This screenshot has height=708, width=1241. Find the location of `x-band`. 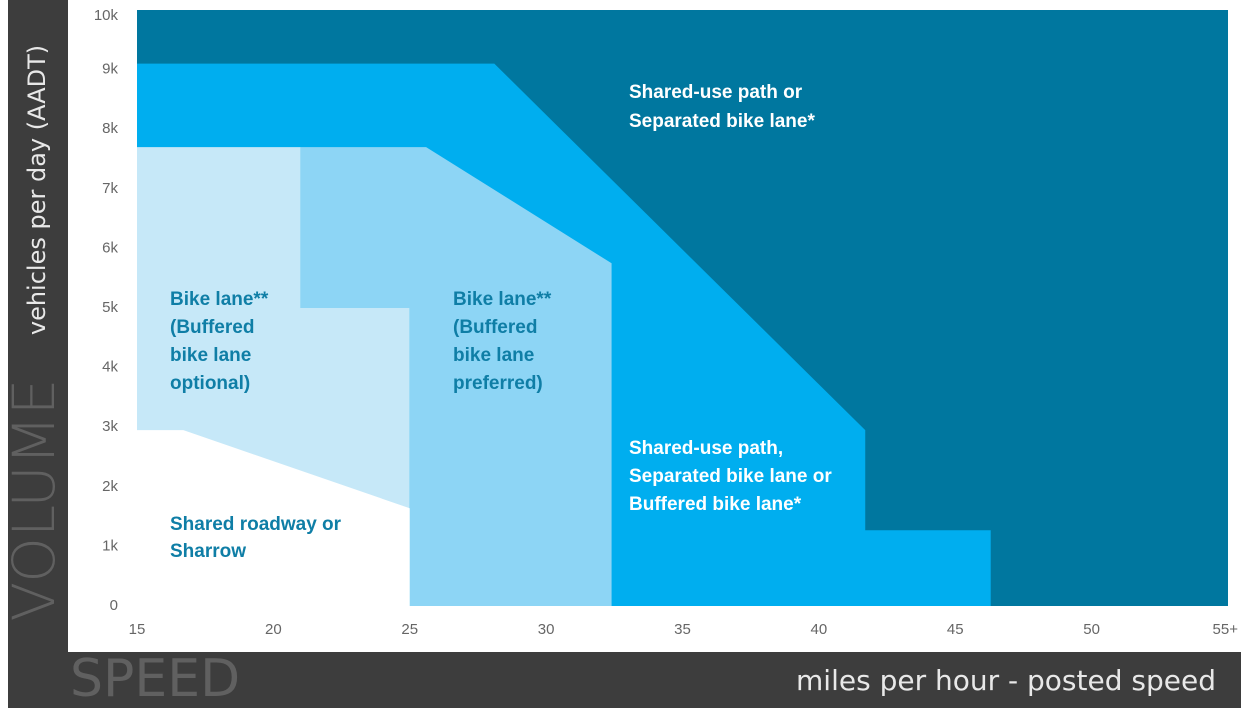

x-band is located at coordinates (624, 680).